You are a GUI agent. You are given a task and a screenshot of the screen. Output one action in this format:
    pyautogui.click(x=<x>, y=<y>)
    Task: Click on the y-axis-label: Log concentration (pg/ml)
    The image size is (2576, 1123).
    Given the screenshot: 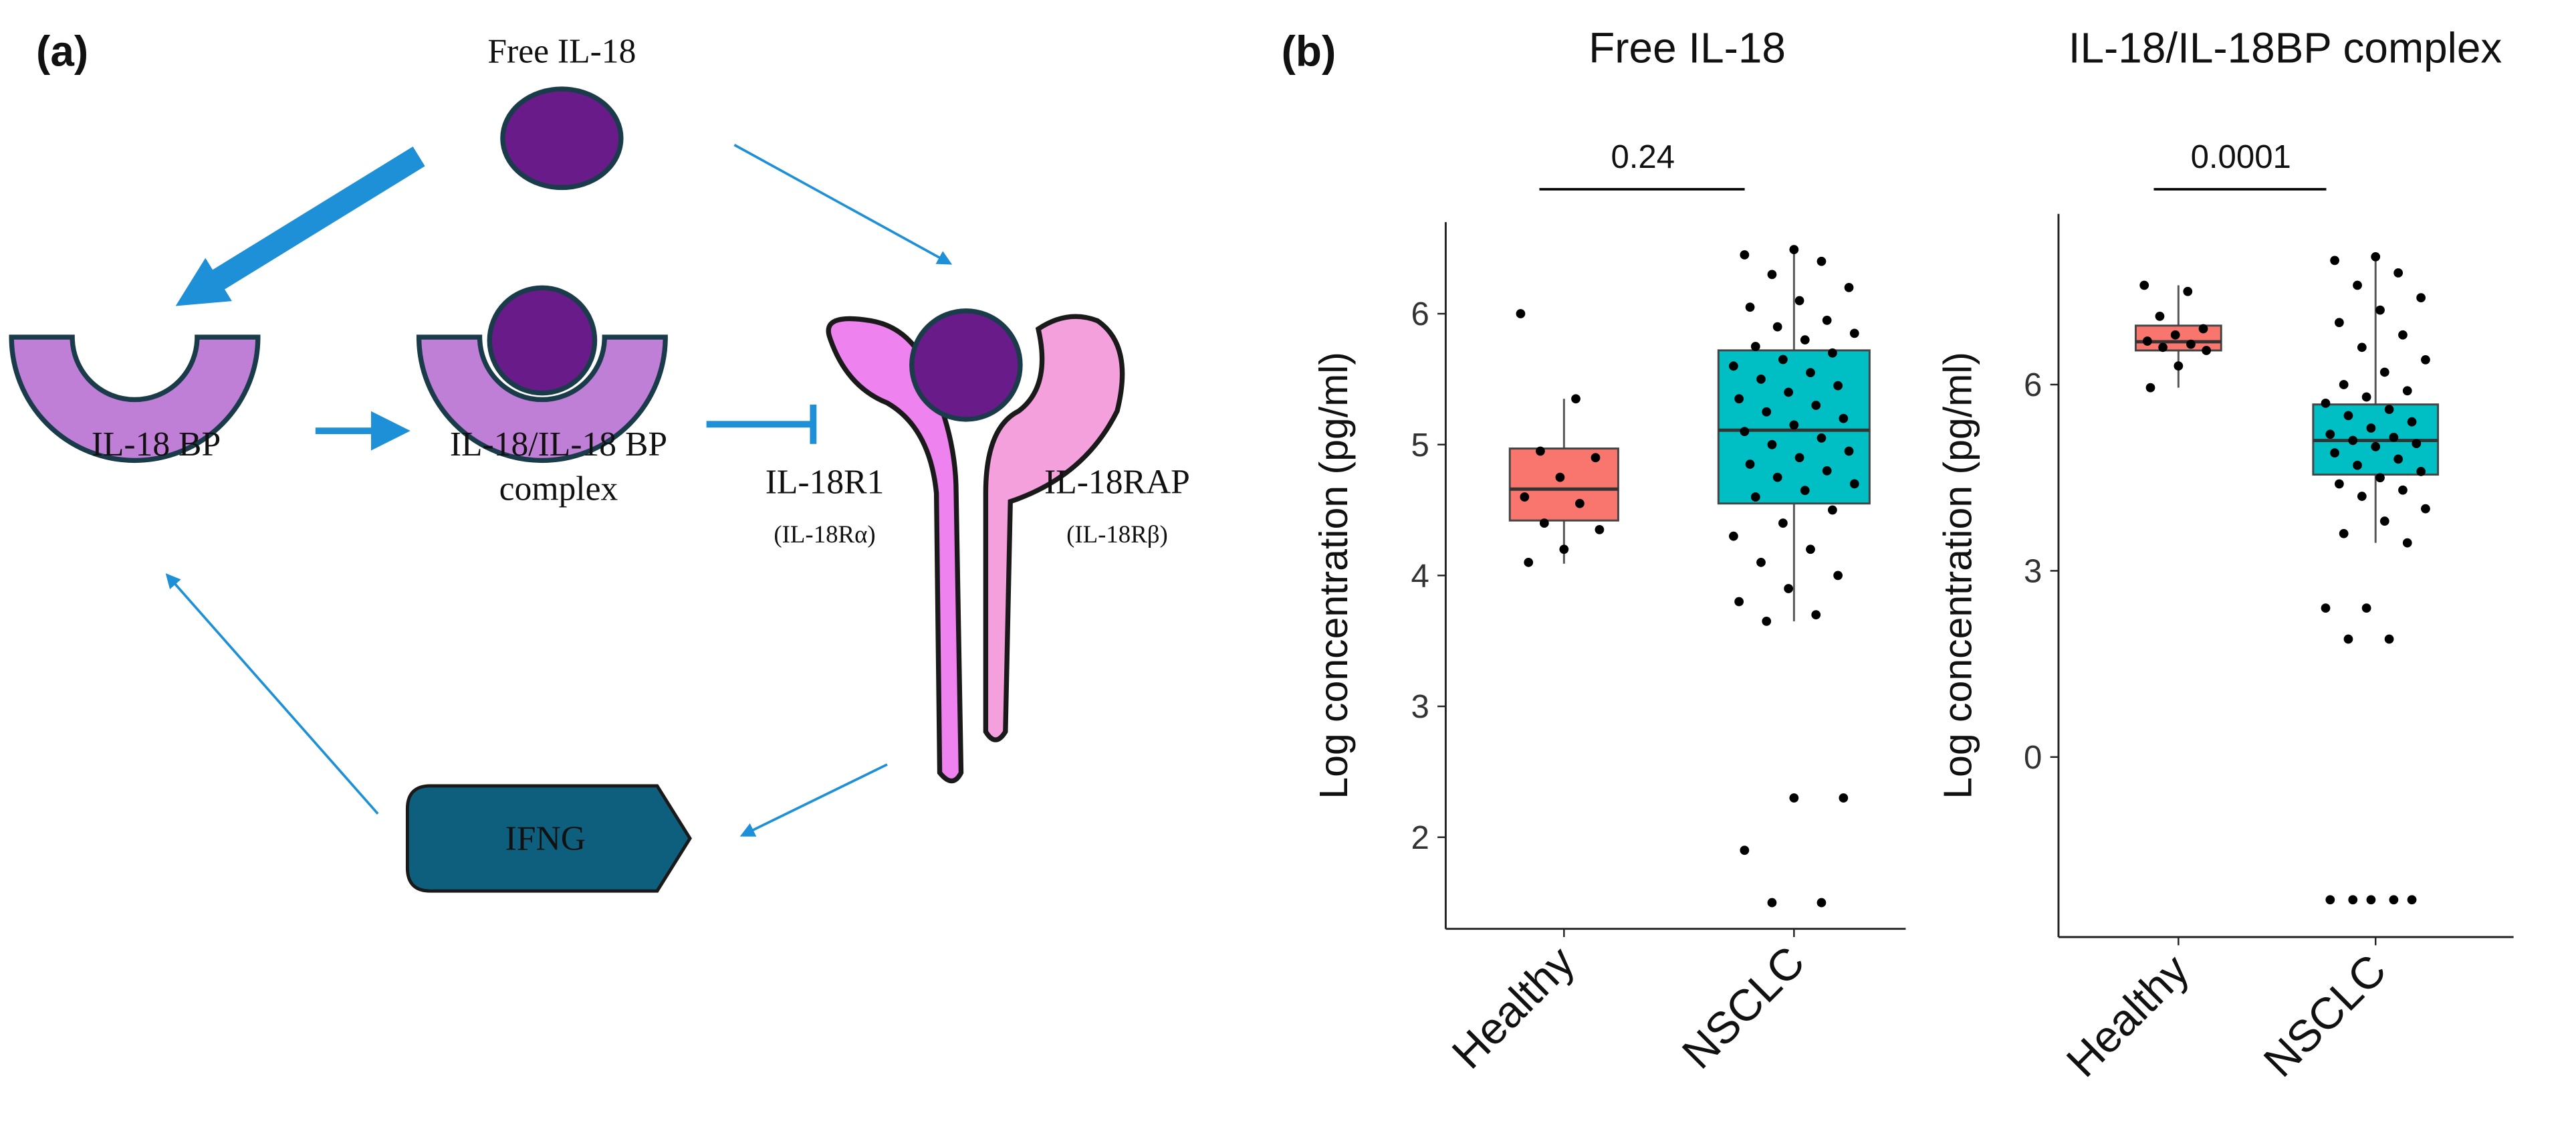 What is the action you would take?
    pyautogui.click(x=1334, y=575)
    